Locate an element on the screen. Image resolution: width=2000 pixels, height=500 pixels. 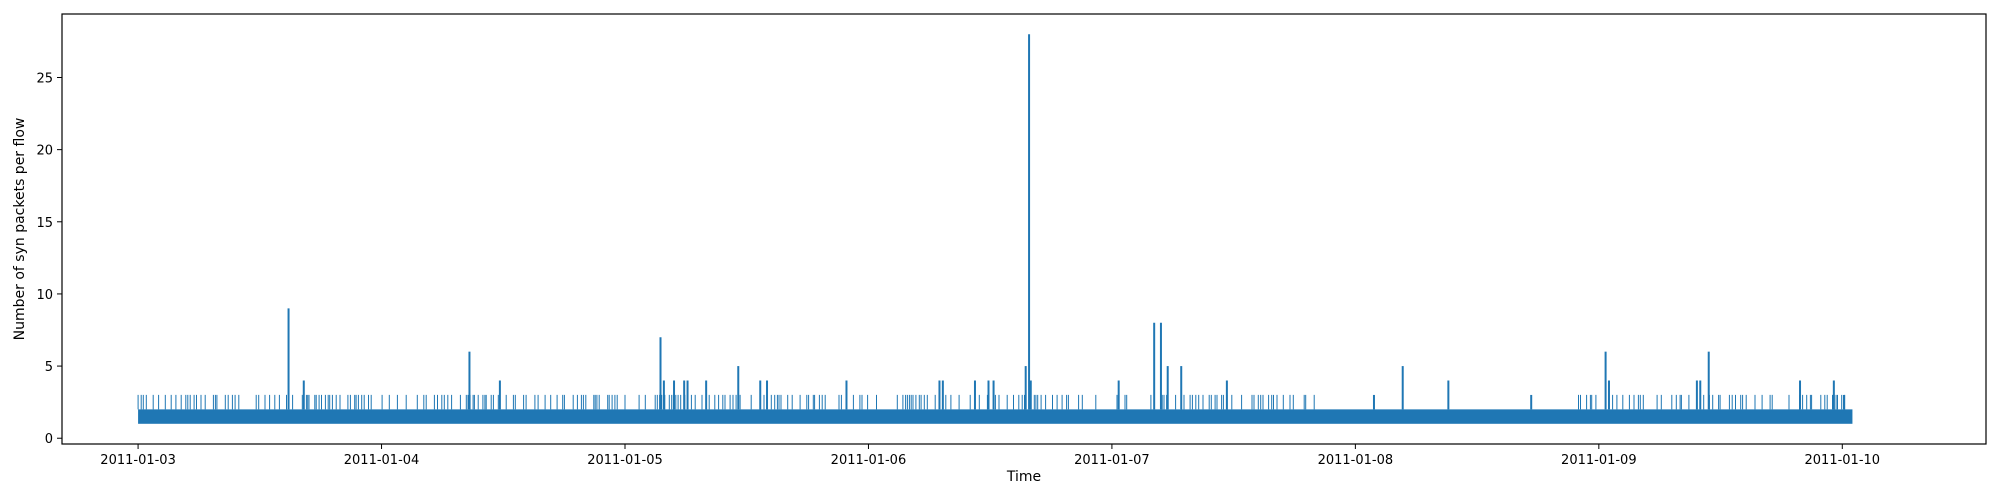
y-tick-label: 15 is located at coordinates (44, 223).